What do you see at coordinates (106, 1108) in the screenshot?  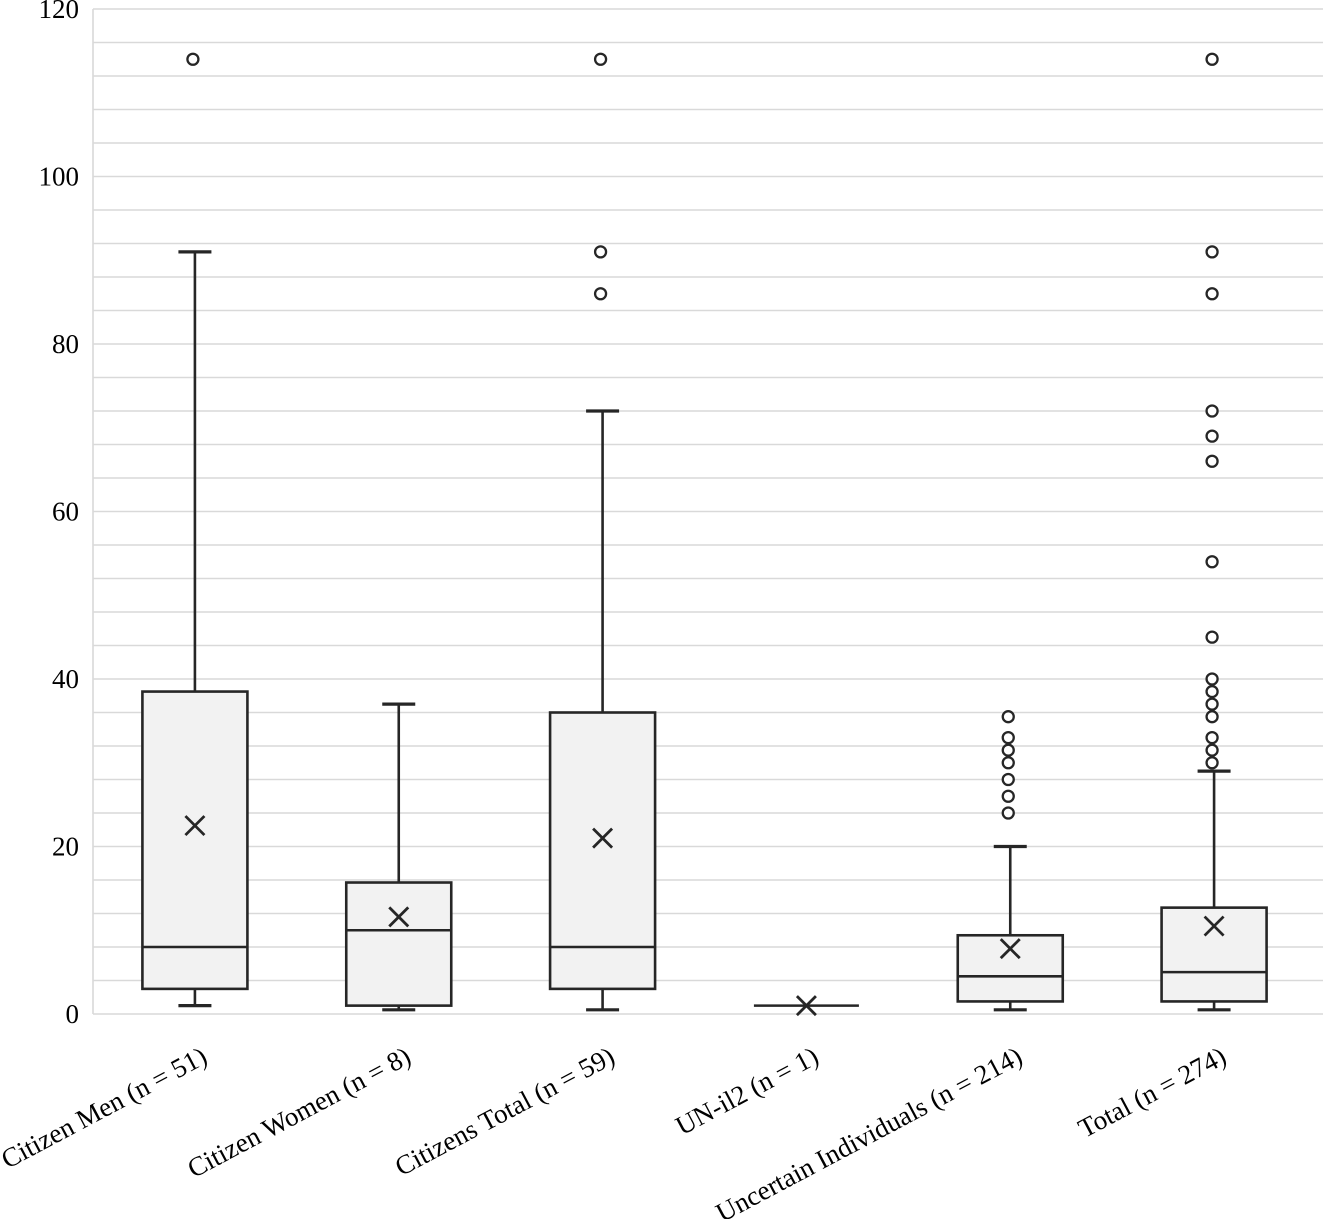 I see `x-category-label: Citizen Men (n = 51)` at bounding box center [106, 1108].